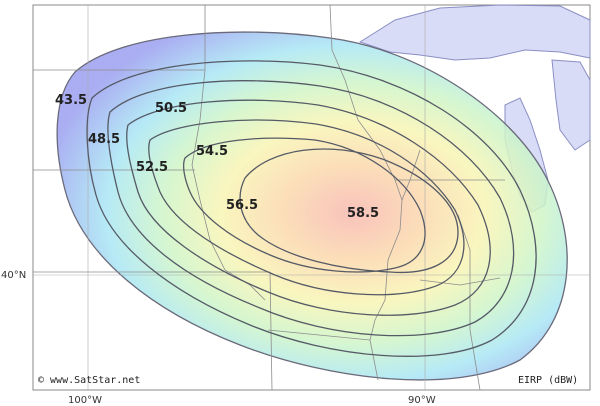 The height and width of the screenshot is (406, 600). What do you see at coordinates (422, 400) in the screenshot?
I see `longitude-label: 90°W` at bounding box center [422, 400].